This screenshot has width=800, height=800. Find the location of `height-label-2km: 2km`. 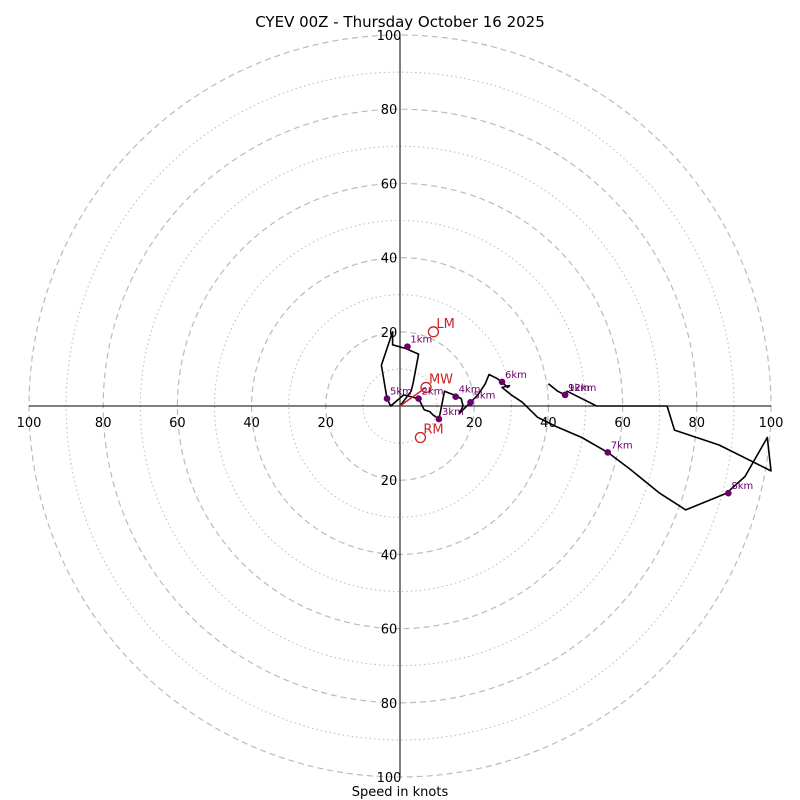

height-label-2km: 2km is located at coordinates (433, 392).